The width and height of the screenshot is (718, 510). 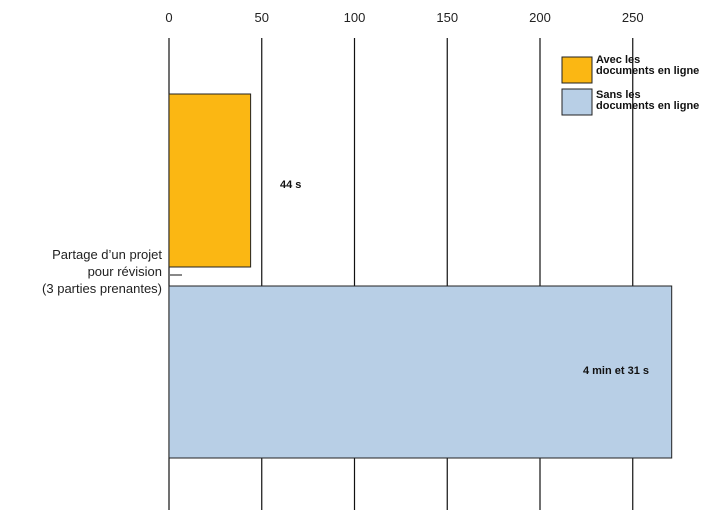 I want to click on x-tick-label: 50, so click(x=262, y=17).